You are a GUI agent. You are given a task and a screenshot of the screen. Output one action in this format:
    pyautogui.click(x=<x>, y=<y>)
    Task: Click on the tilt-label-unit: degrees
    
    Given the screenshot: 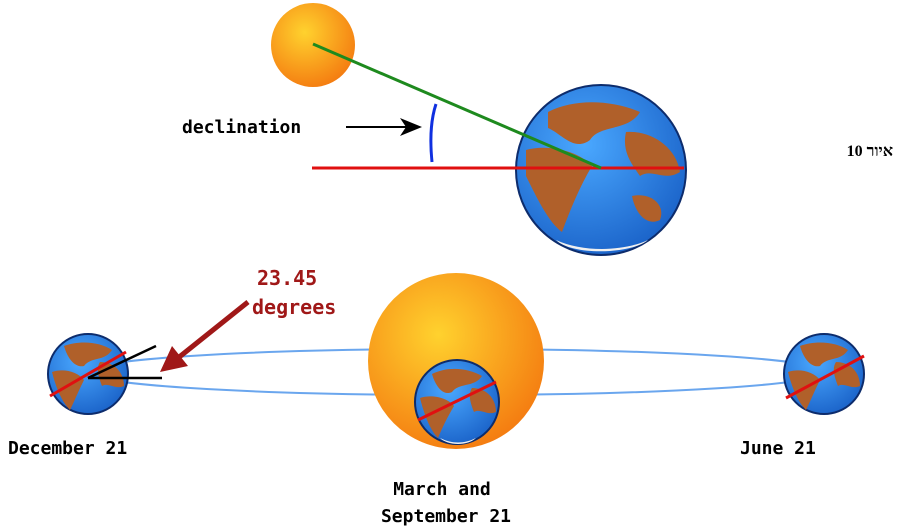 What is the action you would take?
    pyautogui.click(x=294, y=307)
    